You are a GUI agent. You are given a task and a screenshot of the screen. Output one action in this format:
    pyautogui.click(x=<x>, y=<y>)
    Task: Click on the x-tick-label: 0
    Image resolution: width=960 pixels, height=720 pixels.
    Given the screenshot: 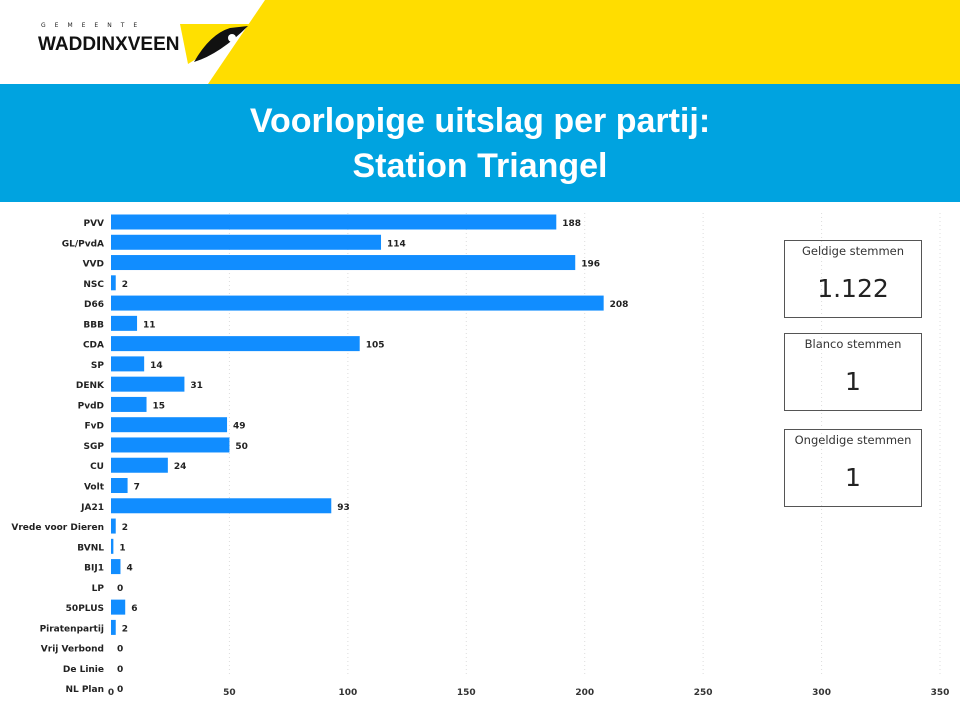 What is the action you would take?
    pyautogui.click(x=111, y=693)
    